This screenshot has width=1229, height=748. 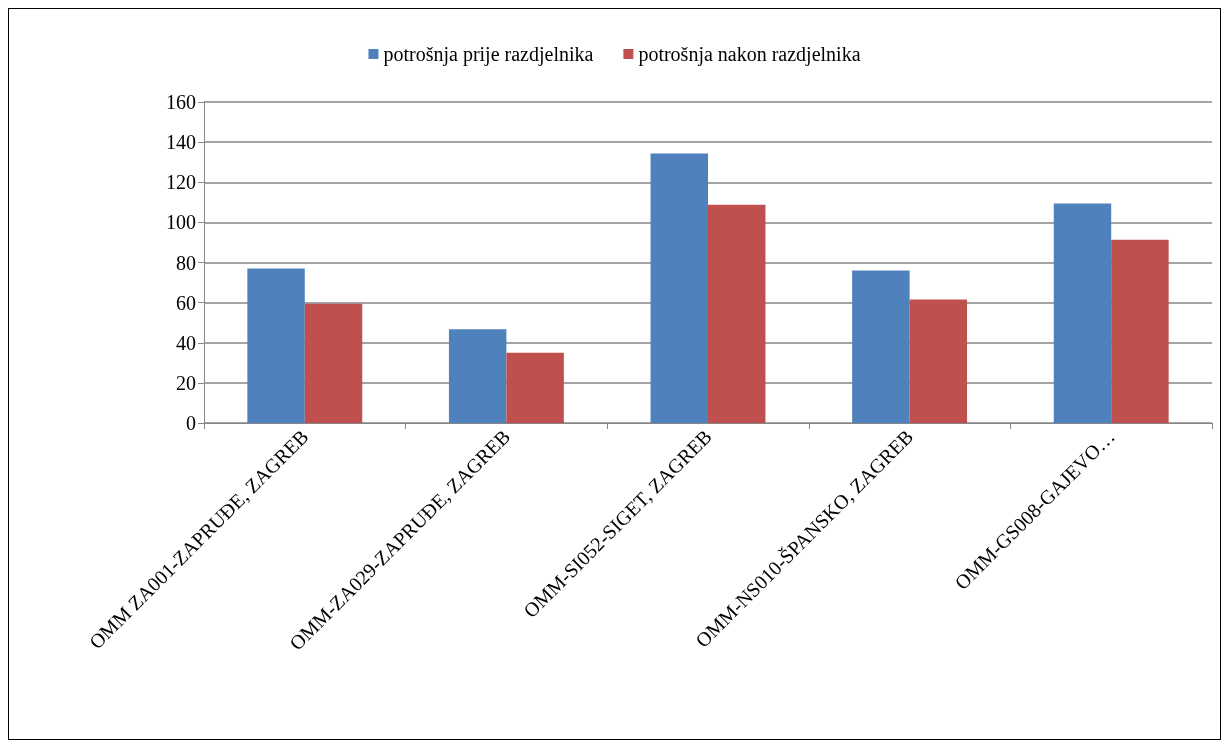 What do you see at coordinates (181, 102) in the screenshot?
I see `y-tick-label: 160` at bounding box center [181, 102].